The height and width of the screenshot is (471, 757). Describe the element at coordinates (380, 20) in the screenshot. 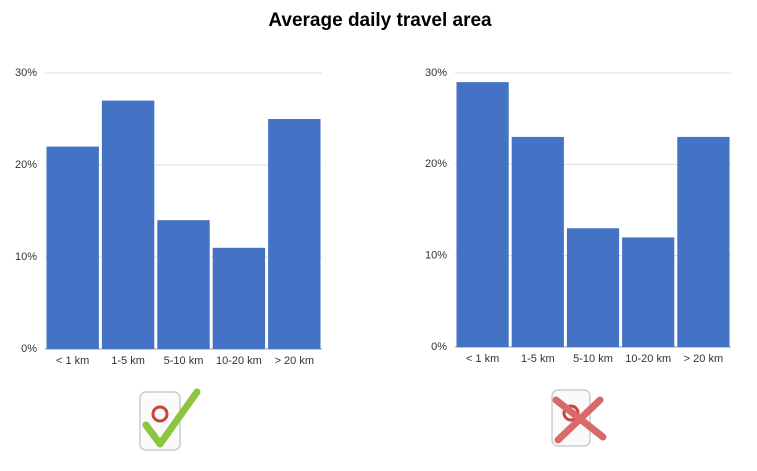

I see `page-title: Average daily travel area` at that location.